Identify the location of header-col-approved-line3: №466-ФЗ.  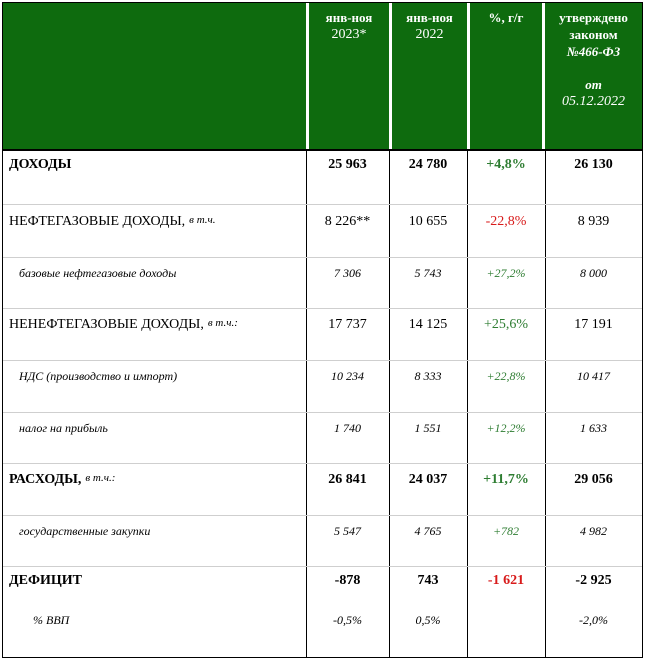
(593, 51).